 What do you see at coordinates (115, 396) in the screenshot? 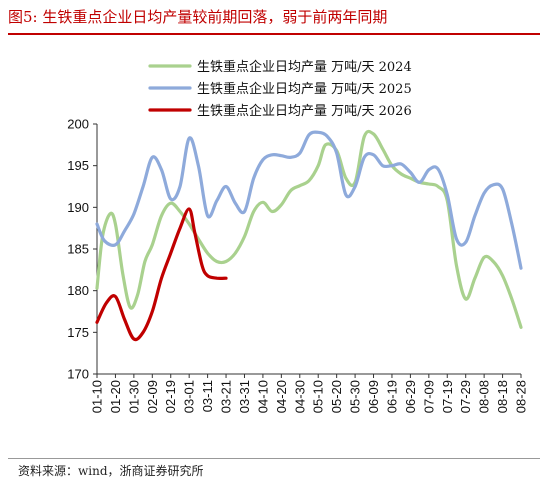
I see `x-tick-label: 01-20` at bounding box center [115, 396].